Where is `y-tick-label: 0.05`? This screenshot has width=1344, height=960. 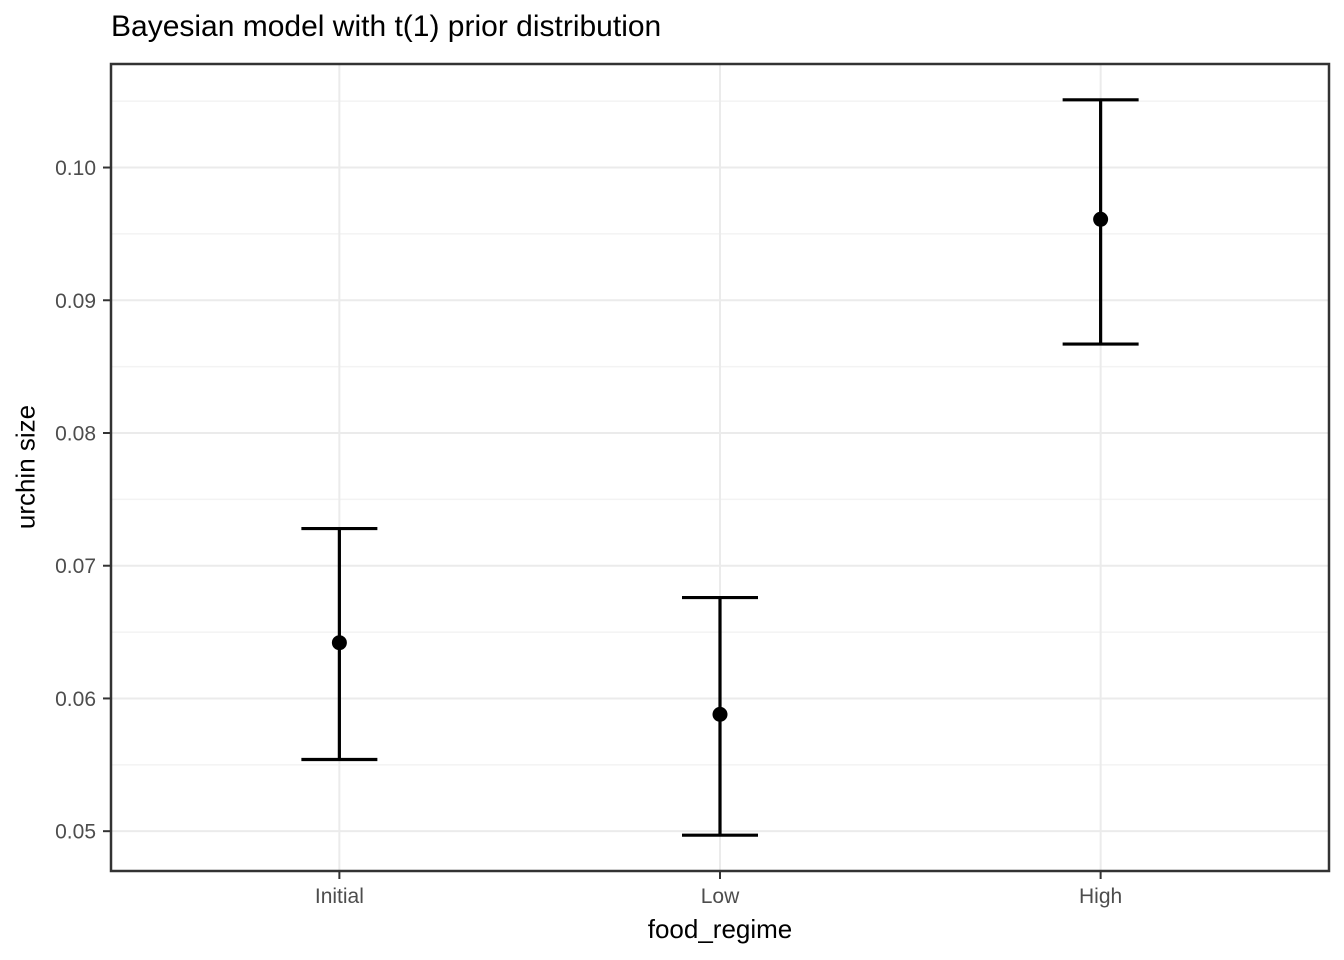 y-tick-label: 0.05 is located at coordinates (75, 832).